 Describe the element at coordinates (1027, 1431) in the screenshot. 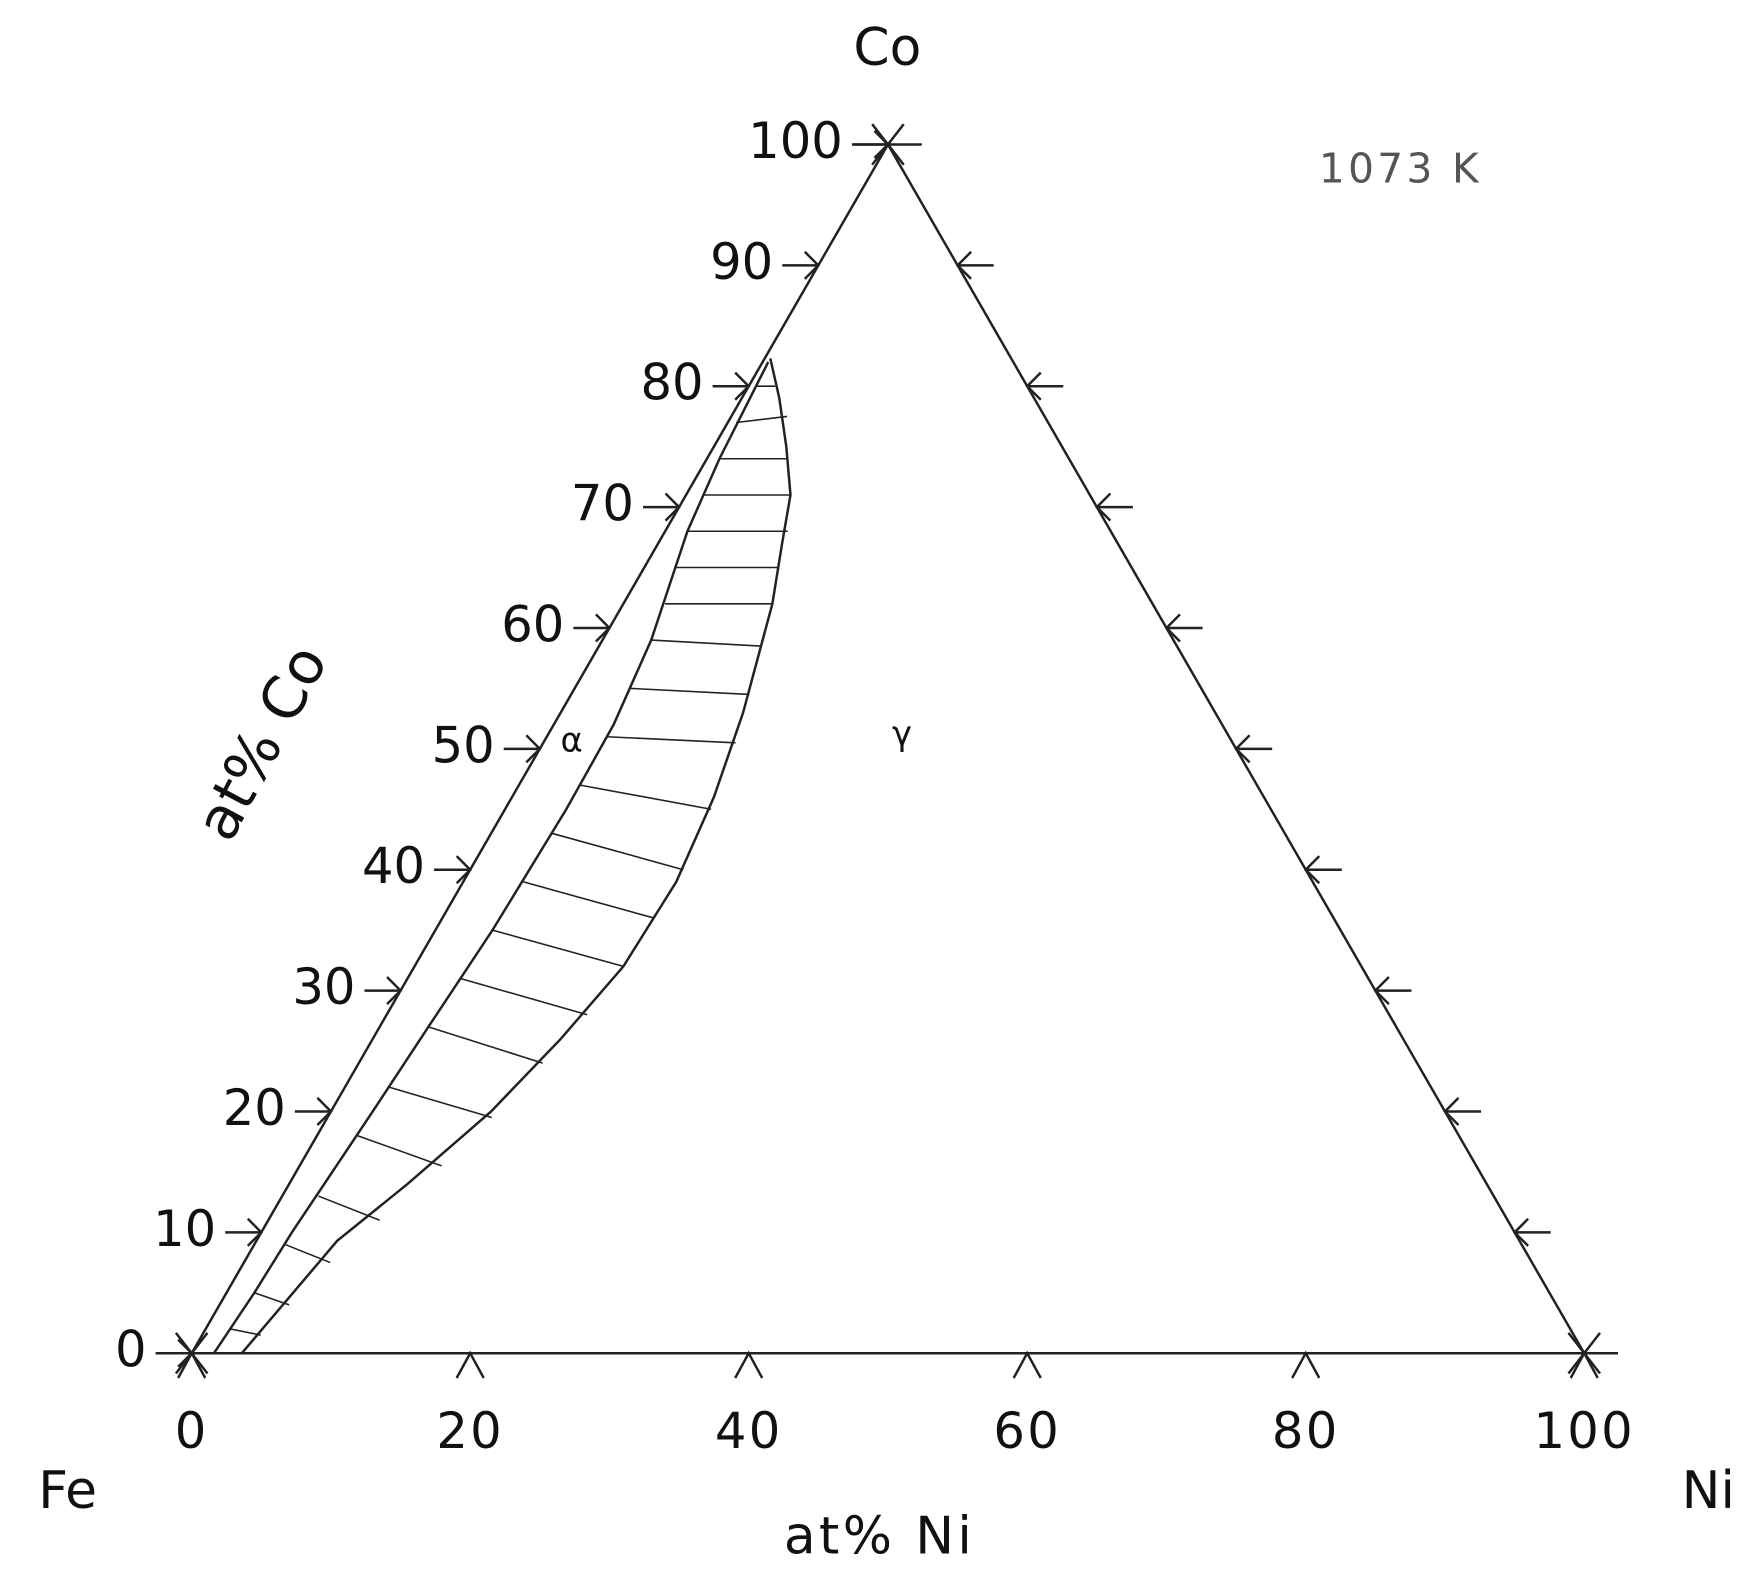

I see `x-tick-label: 60` at that location.